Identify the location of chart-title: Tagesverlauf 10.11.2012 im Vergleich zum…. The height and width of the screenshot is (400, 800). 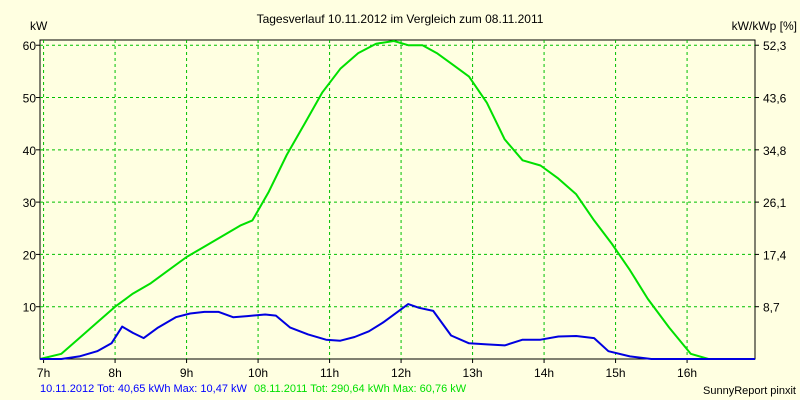
(400, 19).